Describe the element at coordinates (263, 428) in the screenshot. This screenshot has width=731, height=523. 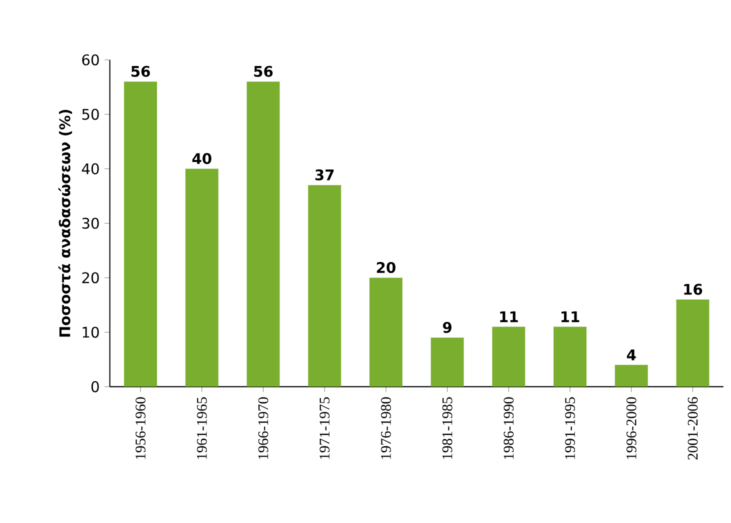
I see `x-tick-label: 1966-1970` at that location.